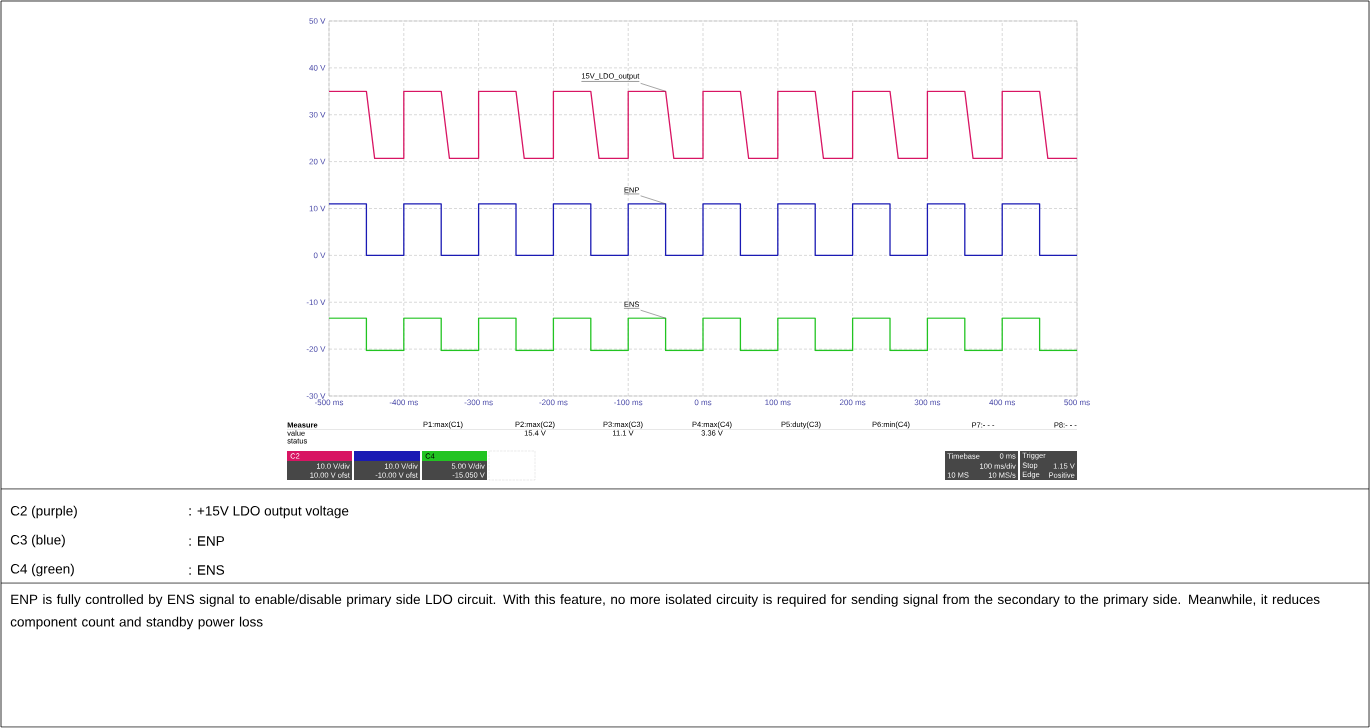 The image size is (1370, 728). I want to click on y-tick-label: -20 V, so click(316, 349).